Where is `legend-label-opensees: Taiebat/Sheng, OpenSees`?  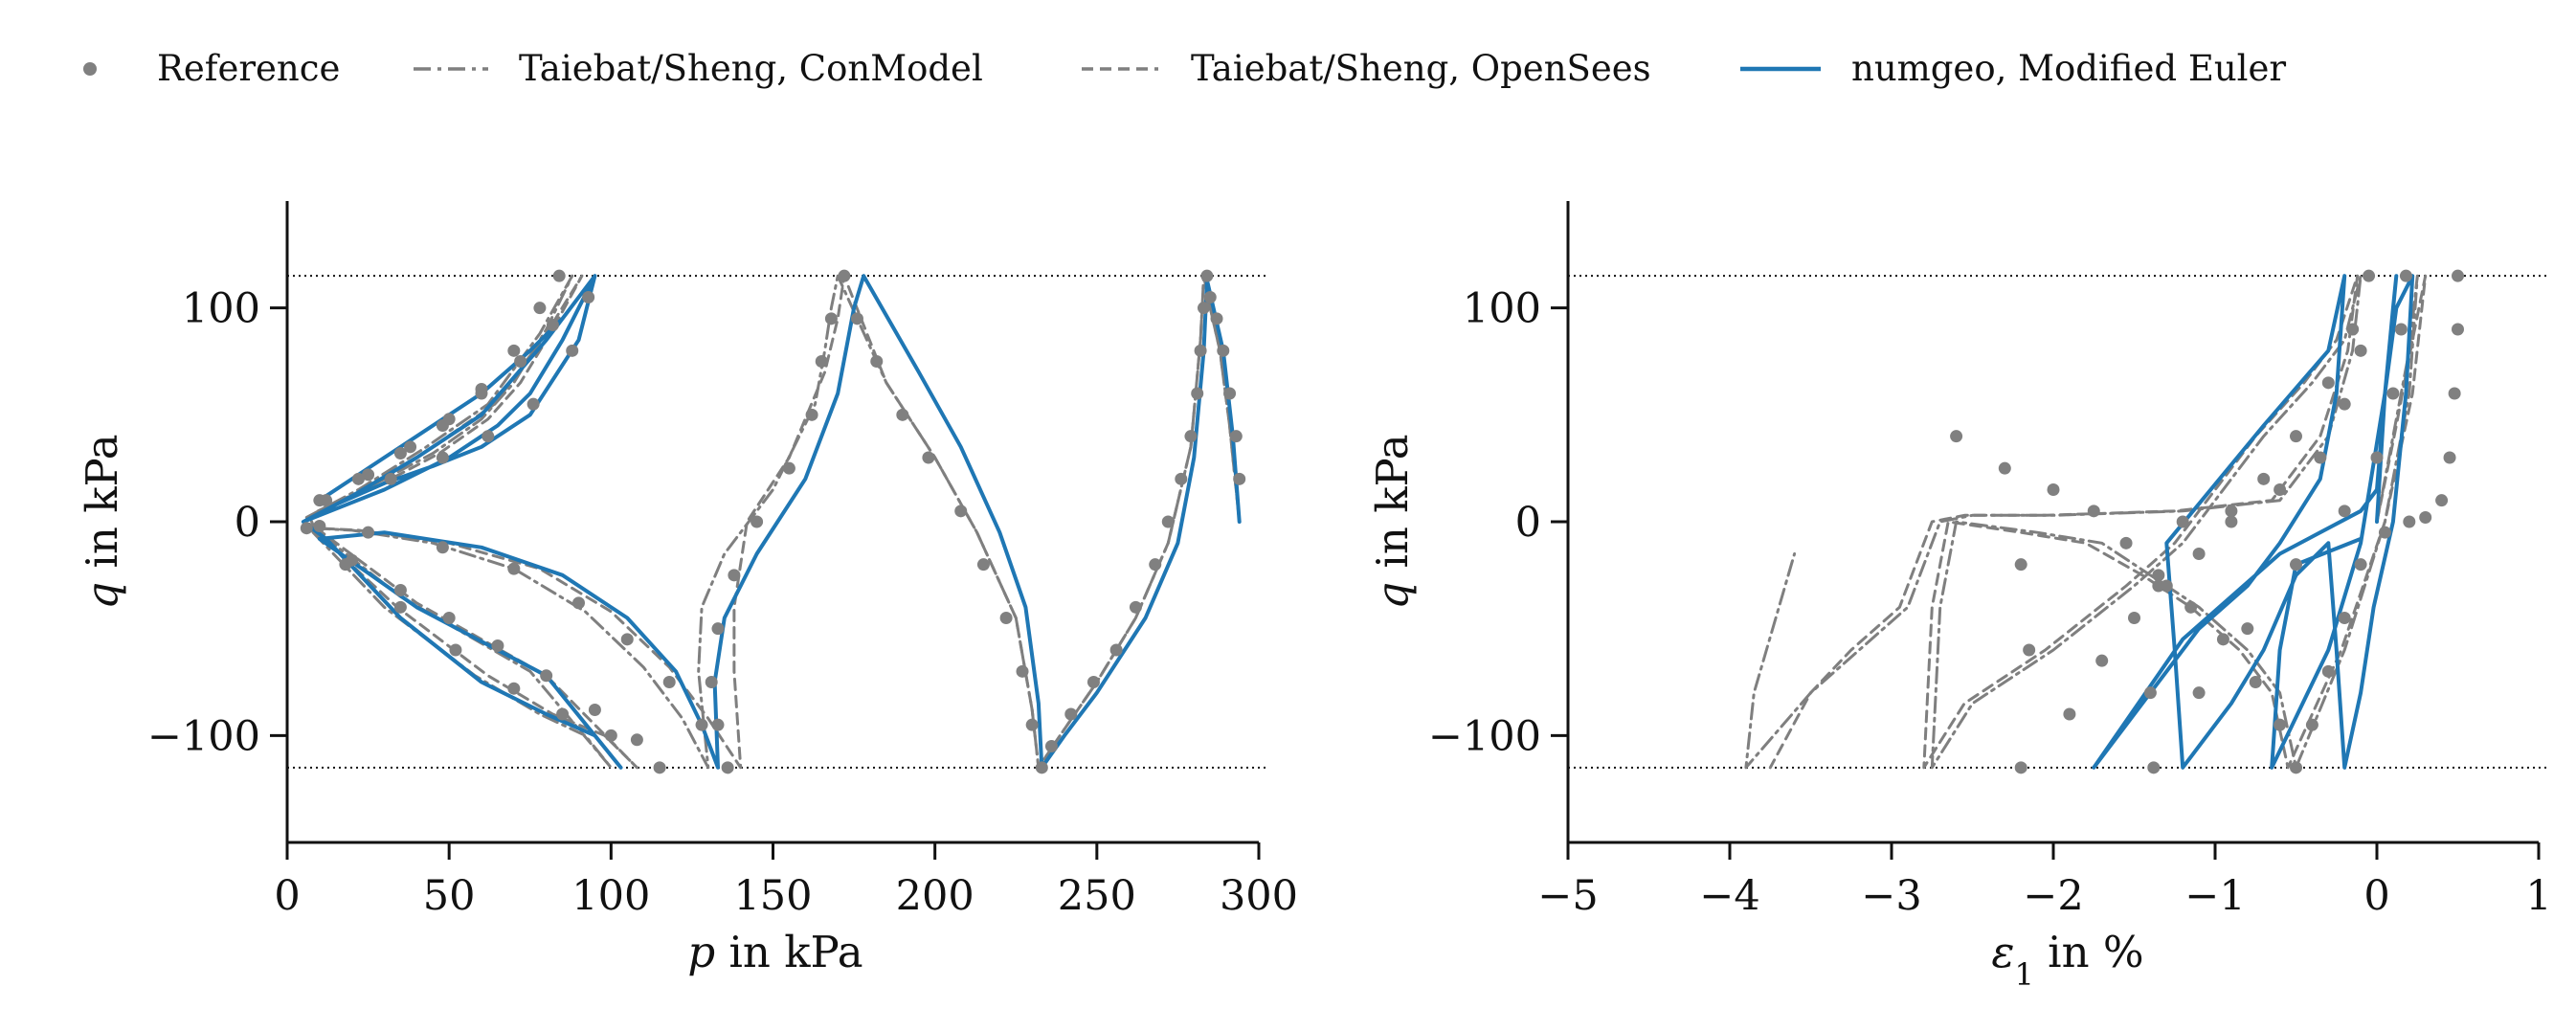 legend-label-opensees: Taiebat/Sheng, OpenSees is located at coordinates (1421, 68).